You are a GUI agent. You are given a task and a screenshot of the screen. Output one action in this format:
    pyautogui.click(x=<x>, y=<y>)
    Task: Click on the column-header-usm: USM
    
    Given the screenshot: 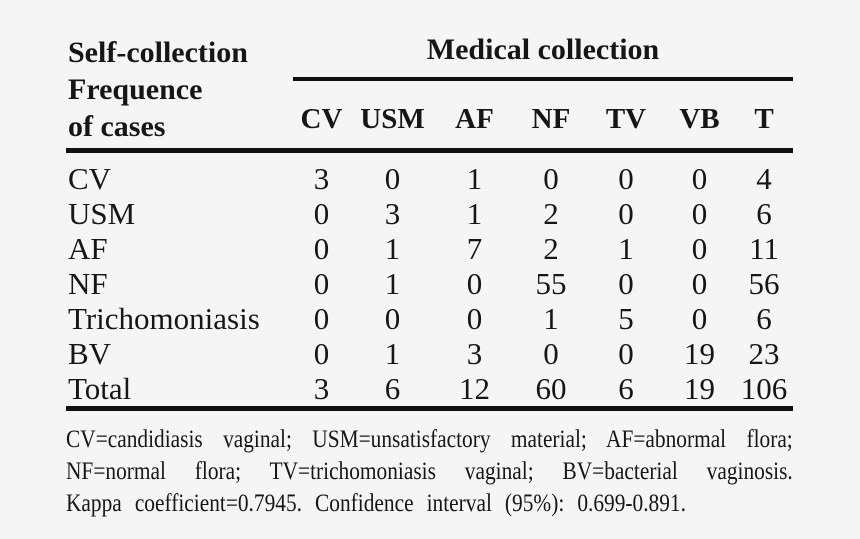 What is the action you would take?
    pyautogui.click(x=392, y=116)
    